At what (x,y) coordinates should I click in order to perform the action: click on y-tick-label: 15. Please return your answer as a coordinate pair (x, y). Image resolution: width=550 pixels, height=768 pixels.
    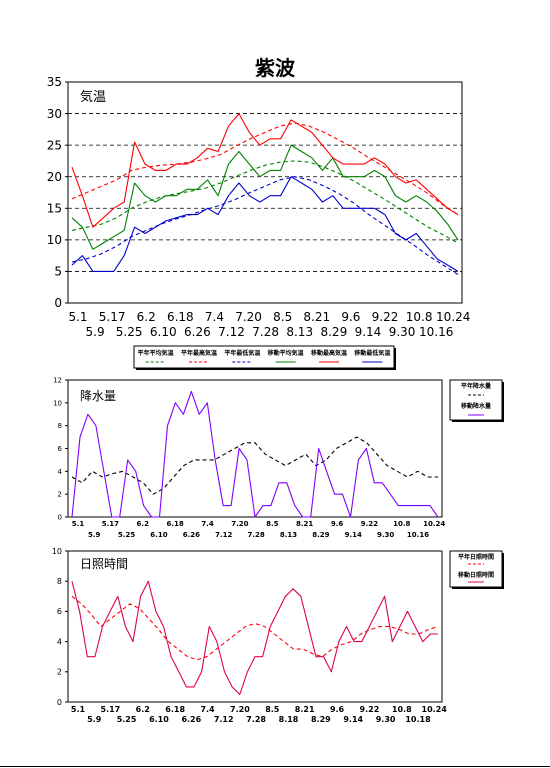
    Looking at the image, I should click on (54, 208).